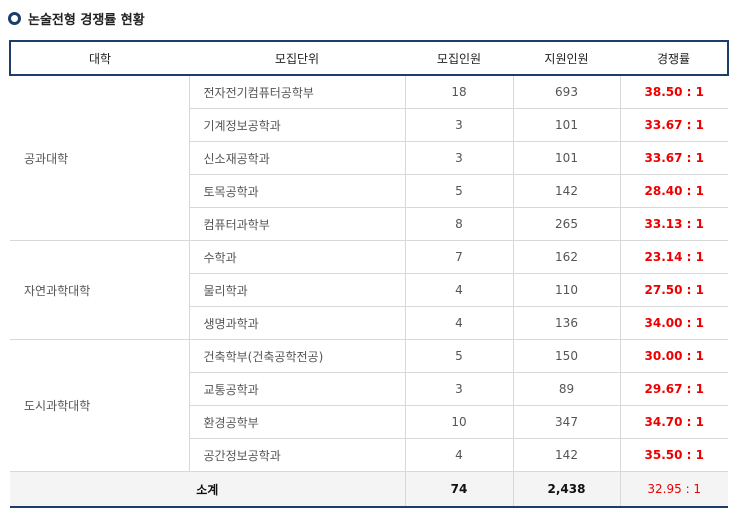 Image resolution: width=733 pixels, height=508 pixels. I want to click on unit-cell: 건축학부(건축공학전공), so click(297, 356).